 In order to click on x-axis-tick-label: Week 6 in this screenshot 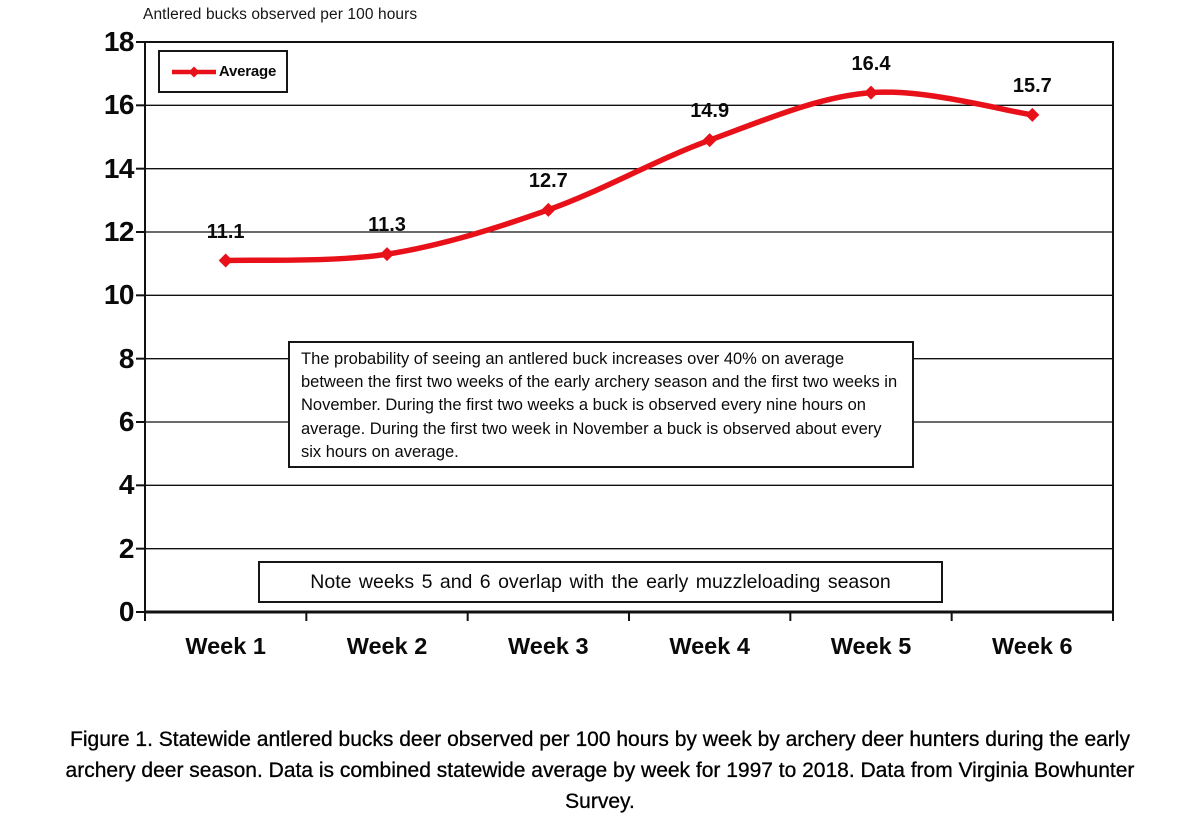, I will do `click(1032, 646)`.